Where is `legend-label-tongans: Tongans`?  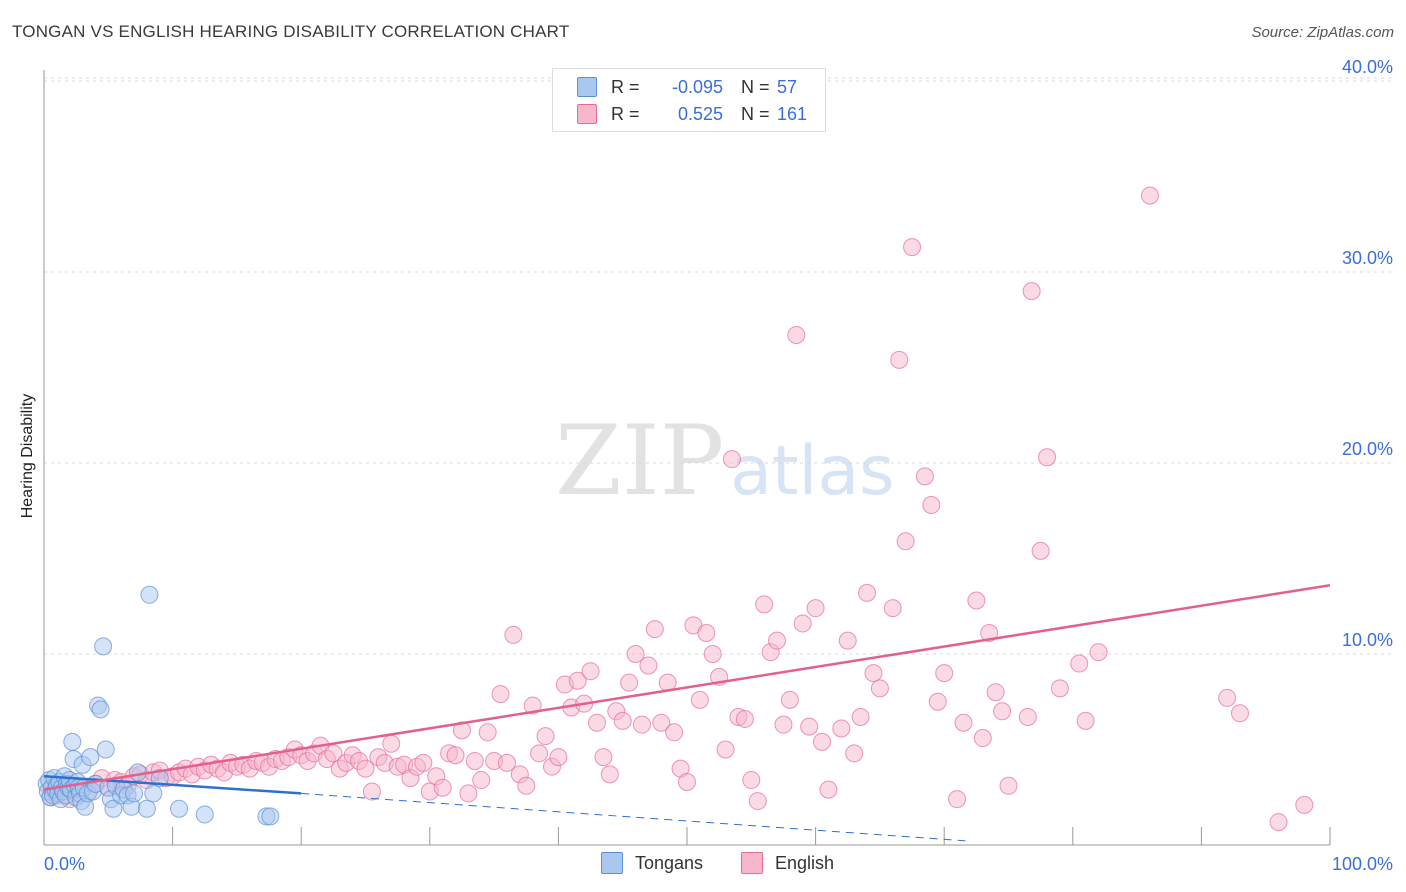
legend-label-tongans: Tongans is located at coordinates (669, 862).